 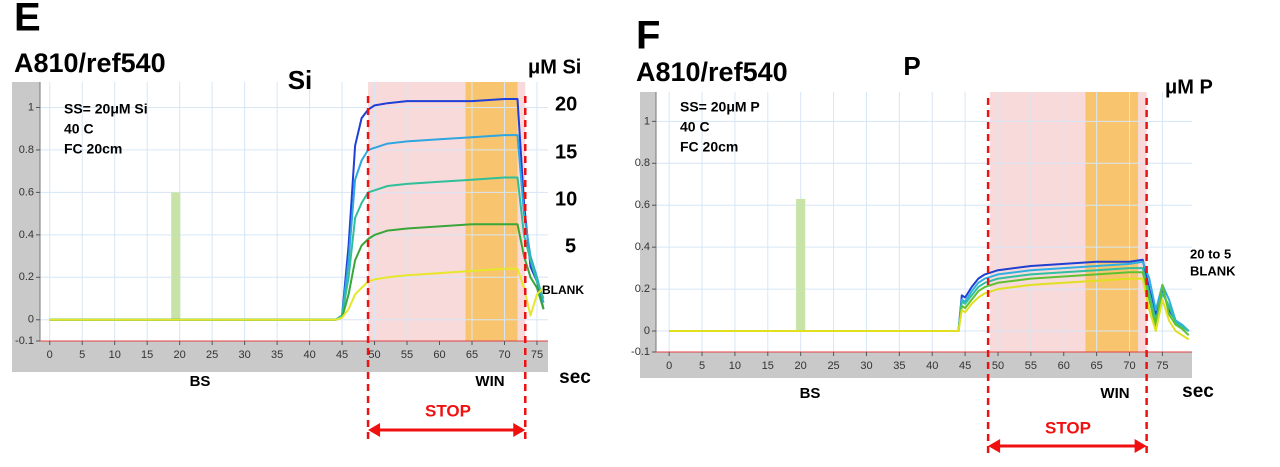 I want to click on annotation: SS= 20μM Si, so click(x=106, y=109).